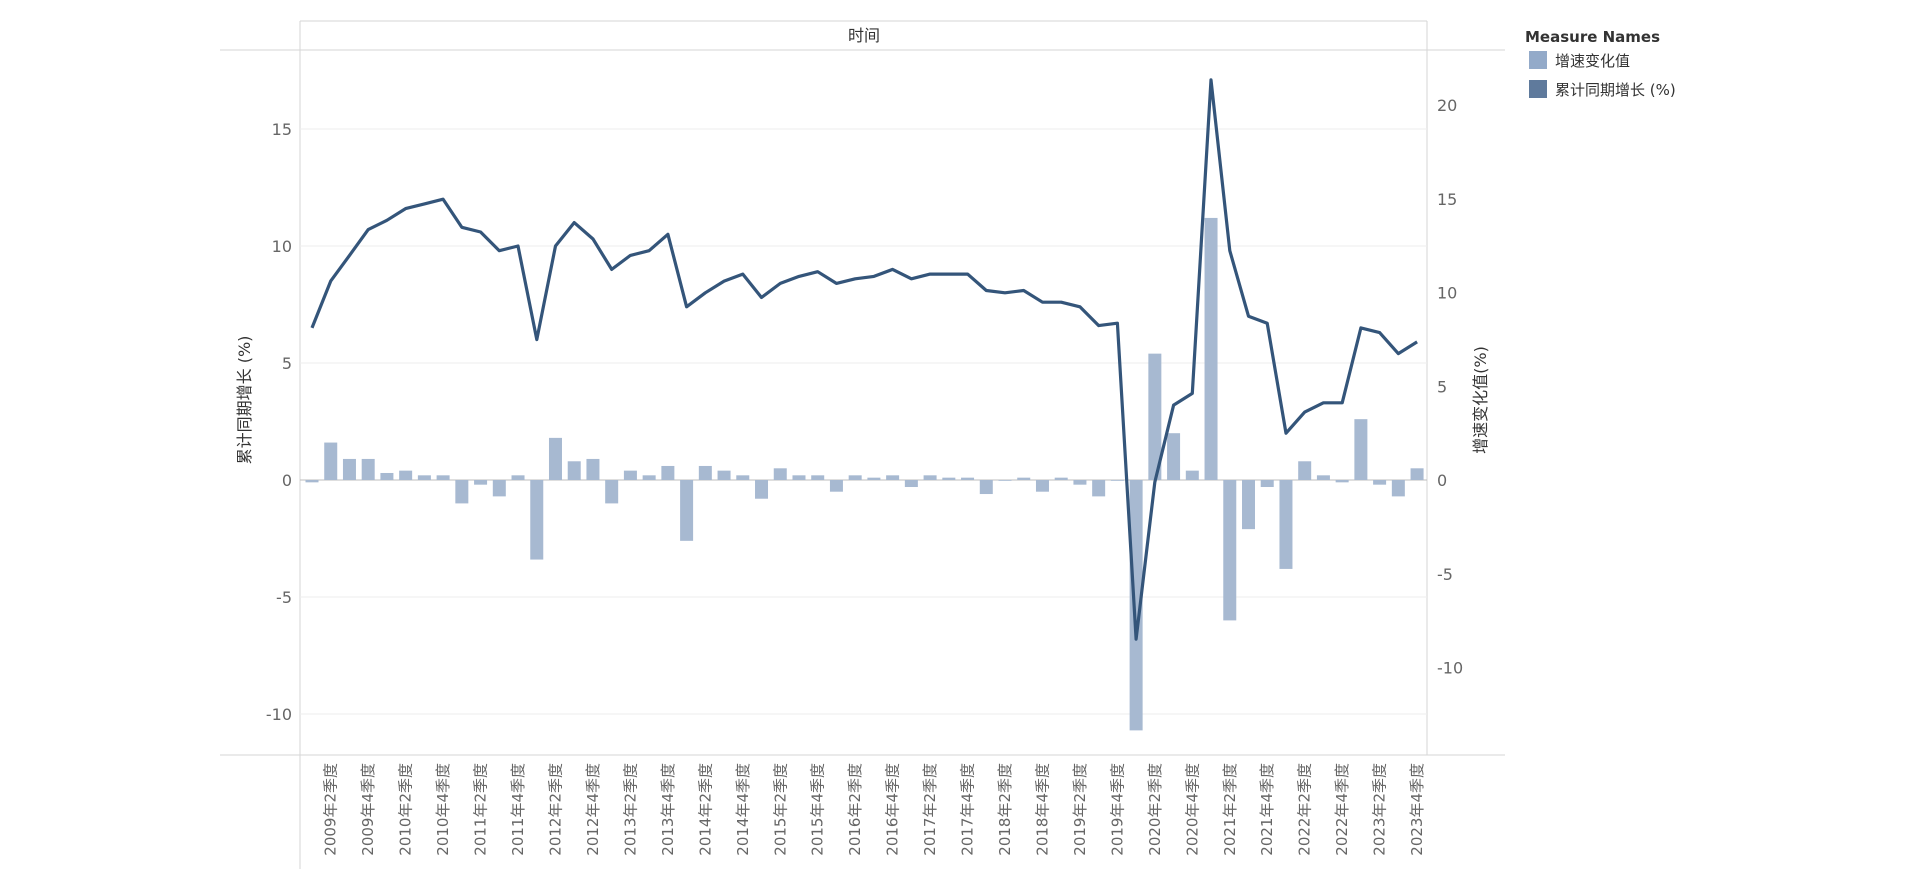  Describe the element at coordinates (279, 714) in the screenshot. I see `left-tick-label: -10` at that location.